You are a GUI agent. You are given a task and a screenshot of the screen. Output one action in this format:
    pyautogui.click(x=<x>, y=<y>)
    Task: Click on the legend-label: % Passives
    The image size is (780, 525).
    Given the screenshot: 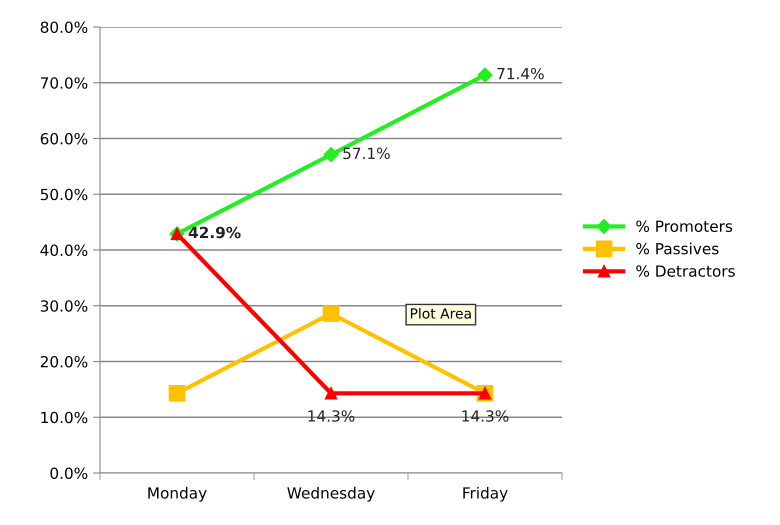 What is the action you would take?
    pyautogui.click(x=677, y=248)
    